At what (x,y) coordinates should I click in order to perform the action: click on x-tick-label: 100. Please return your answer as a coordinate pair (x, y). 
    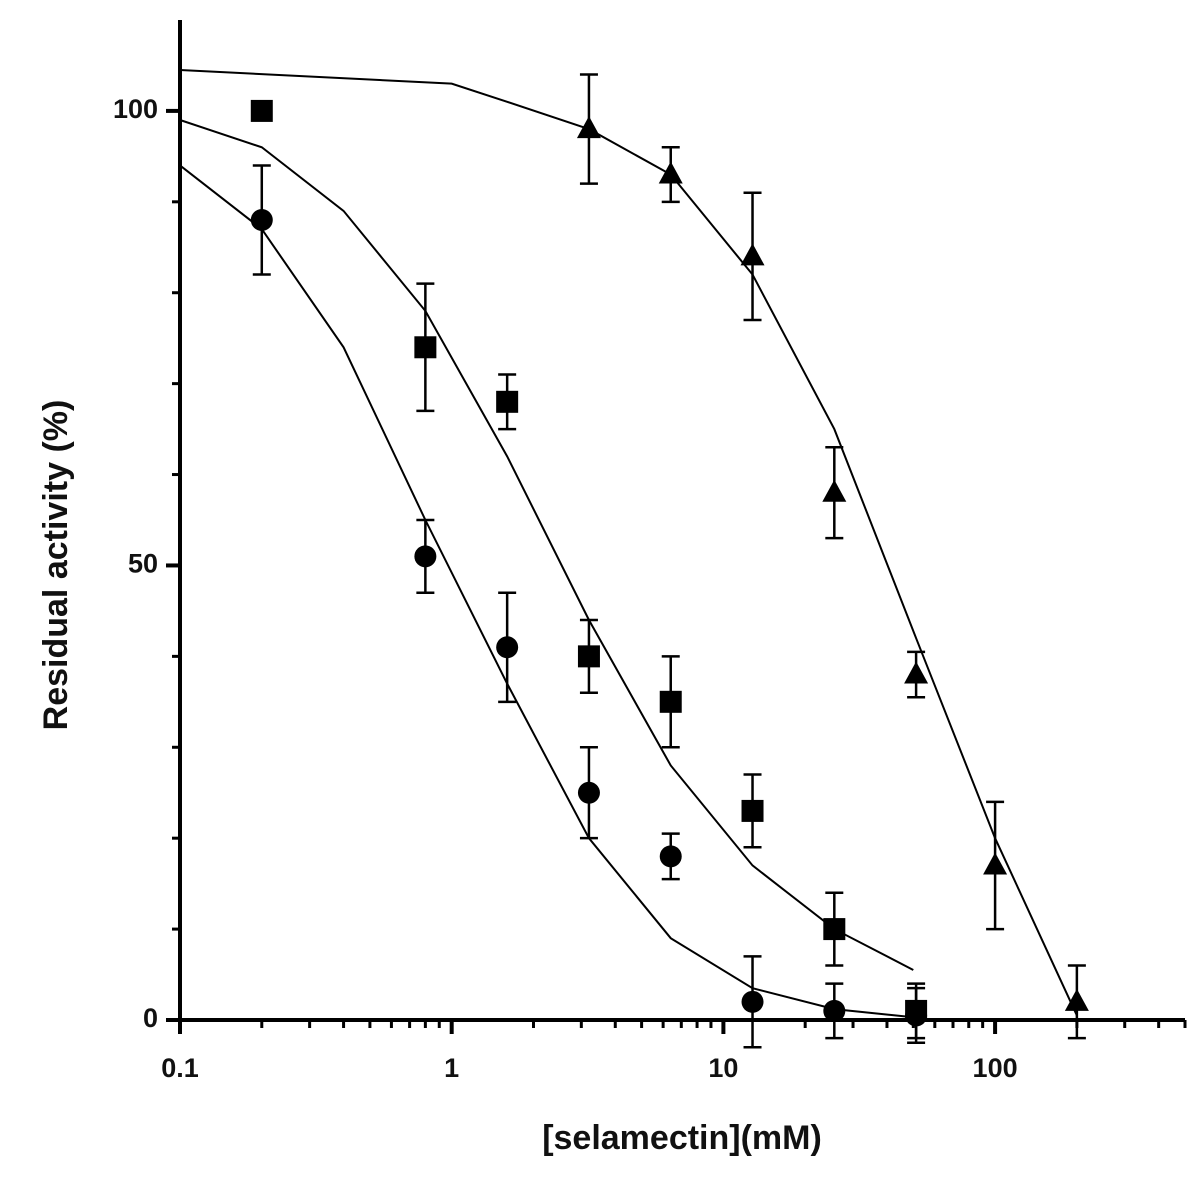
    Looking at the image, I should click on (995, 1068).